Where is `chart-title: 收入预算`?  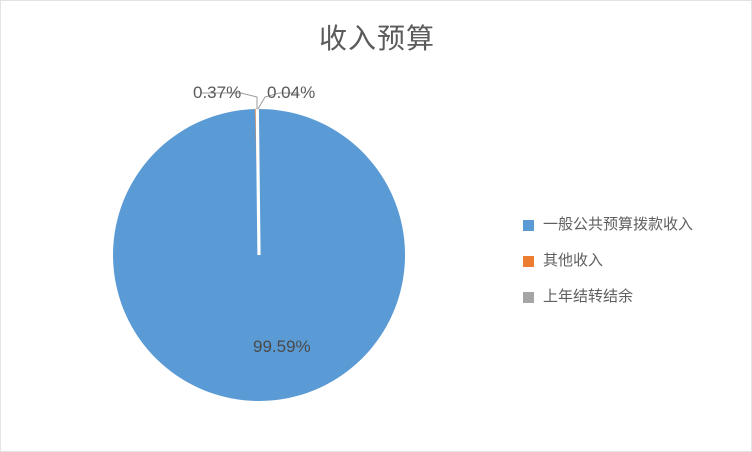
chart-title: 收入预算 is located at coordinates (376, 38).